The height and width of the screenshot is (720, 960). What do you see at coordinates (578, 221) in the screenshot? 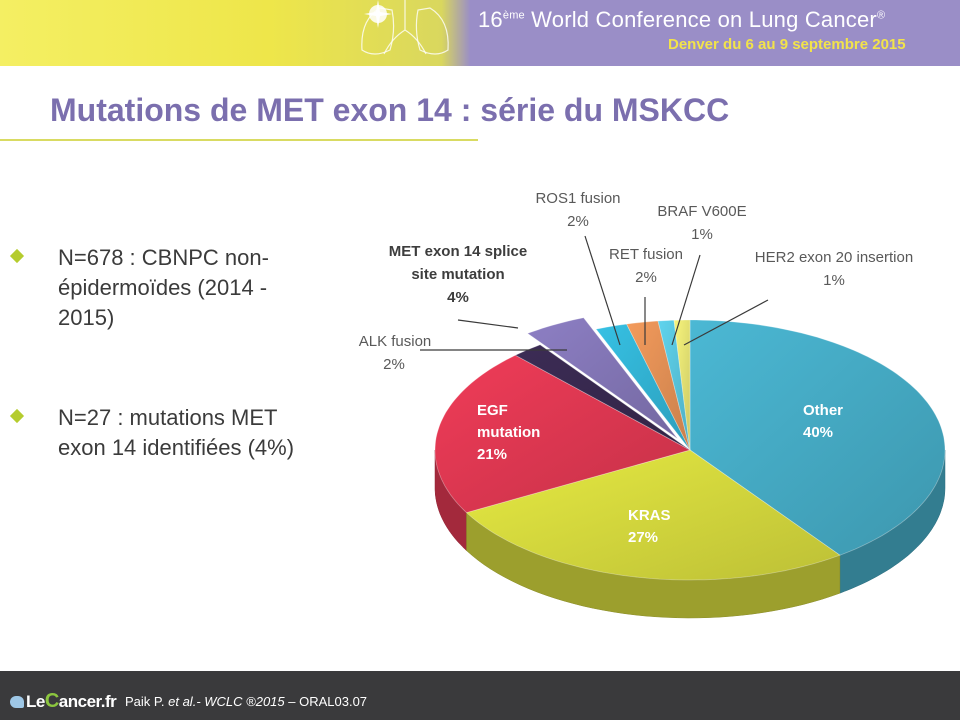
I see `data-label-ros1-fusion: 2%` at bounding box center [578, 221].